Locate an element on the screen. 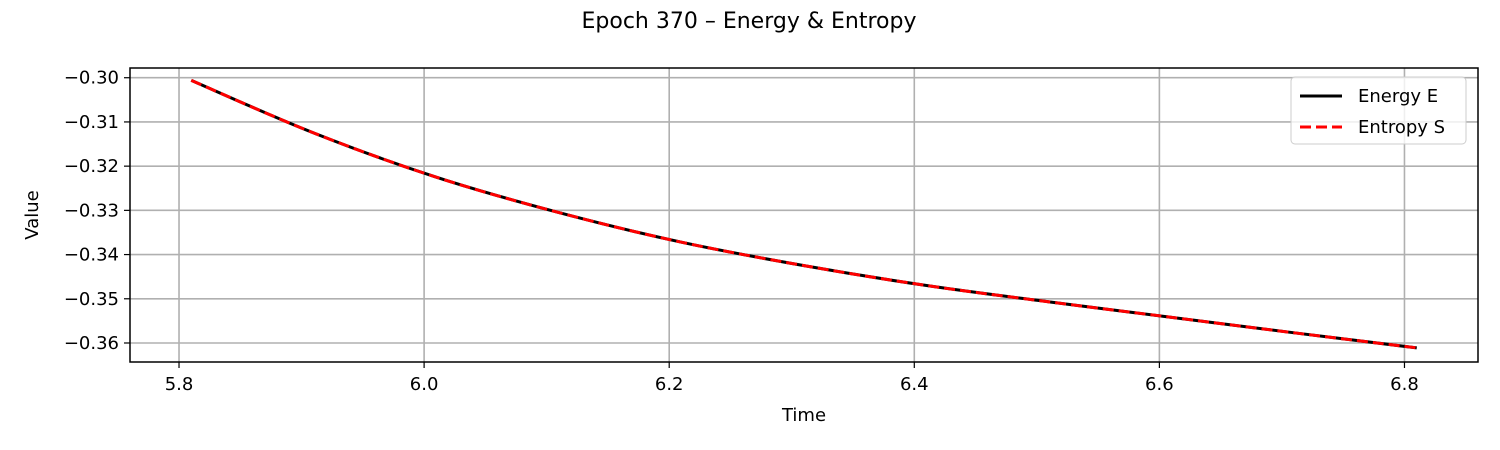 The width and height of the screenshot is (1500, 450). y-tick-label: −0.35 is located at coordinates (91, 299).